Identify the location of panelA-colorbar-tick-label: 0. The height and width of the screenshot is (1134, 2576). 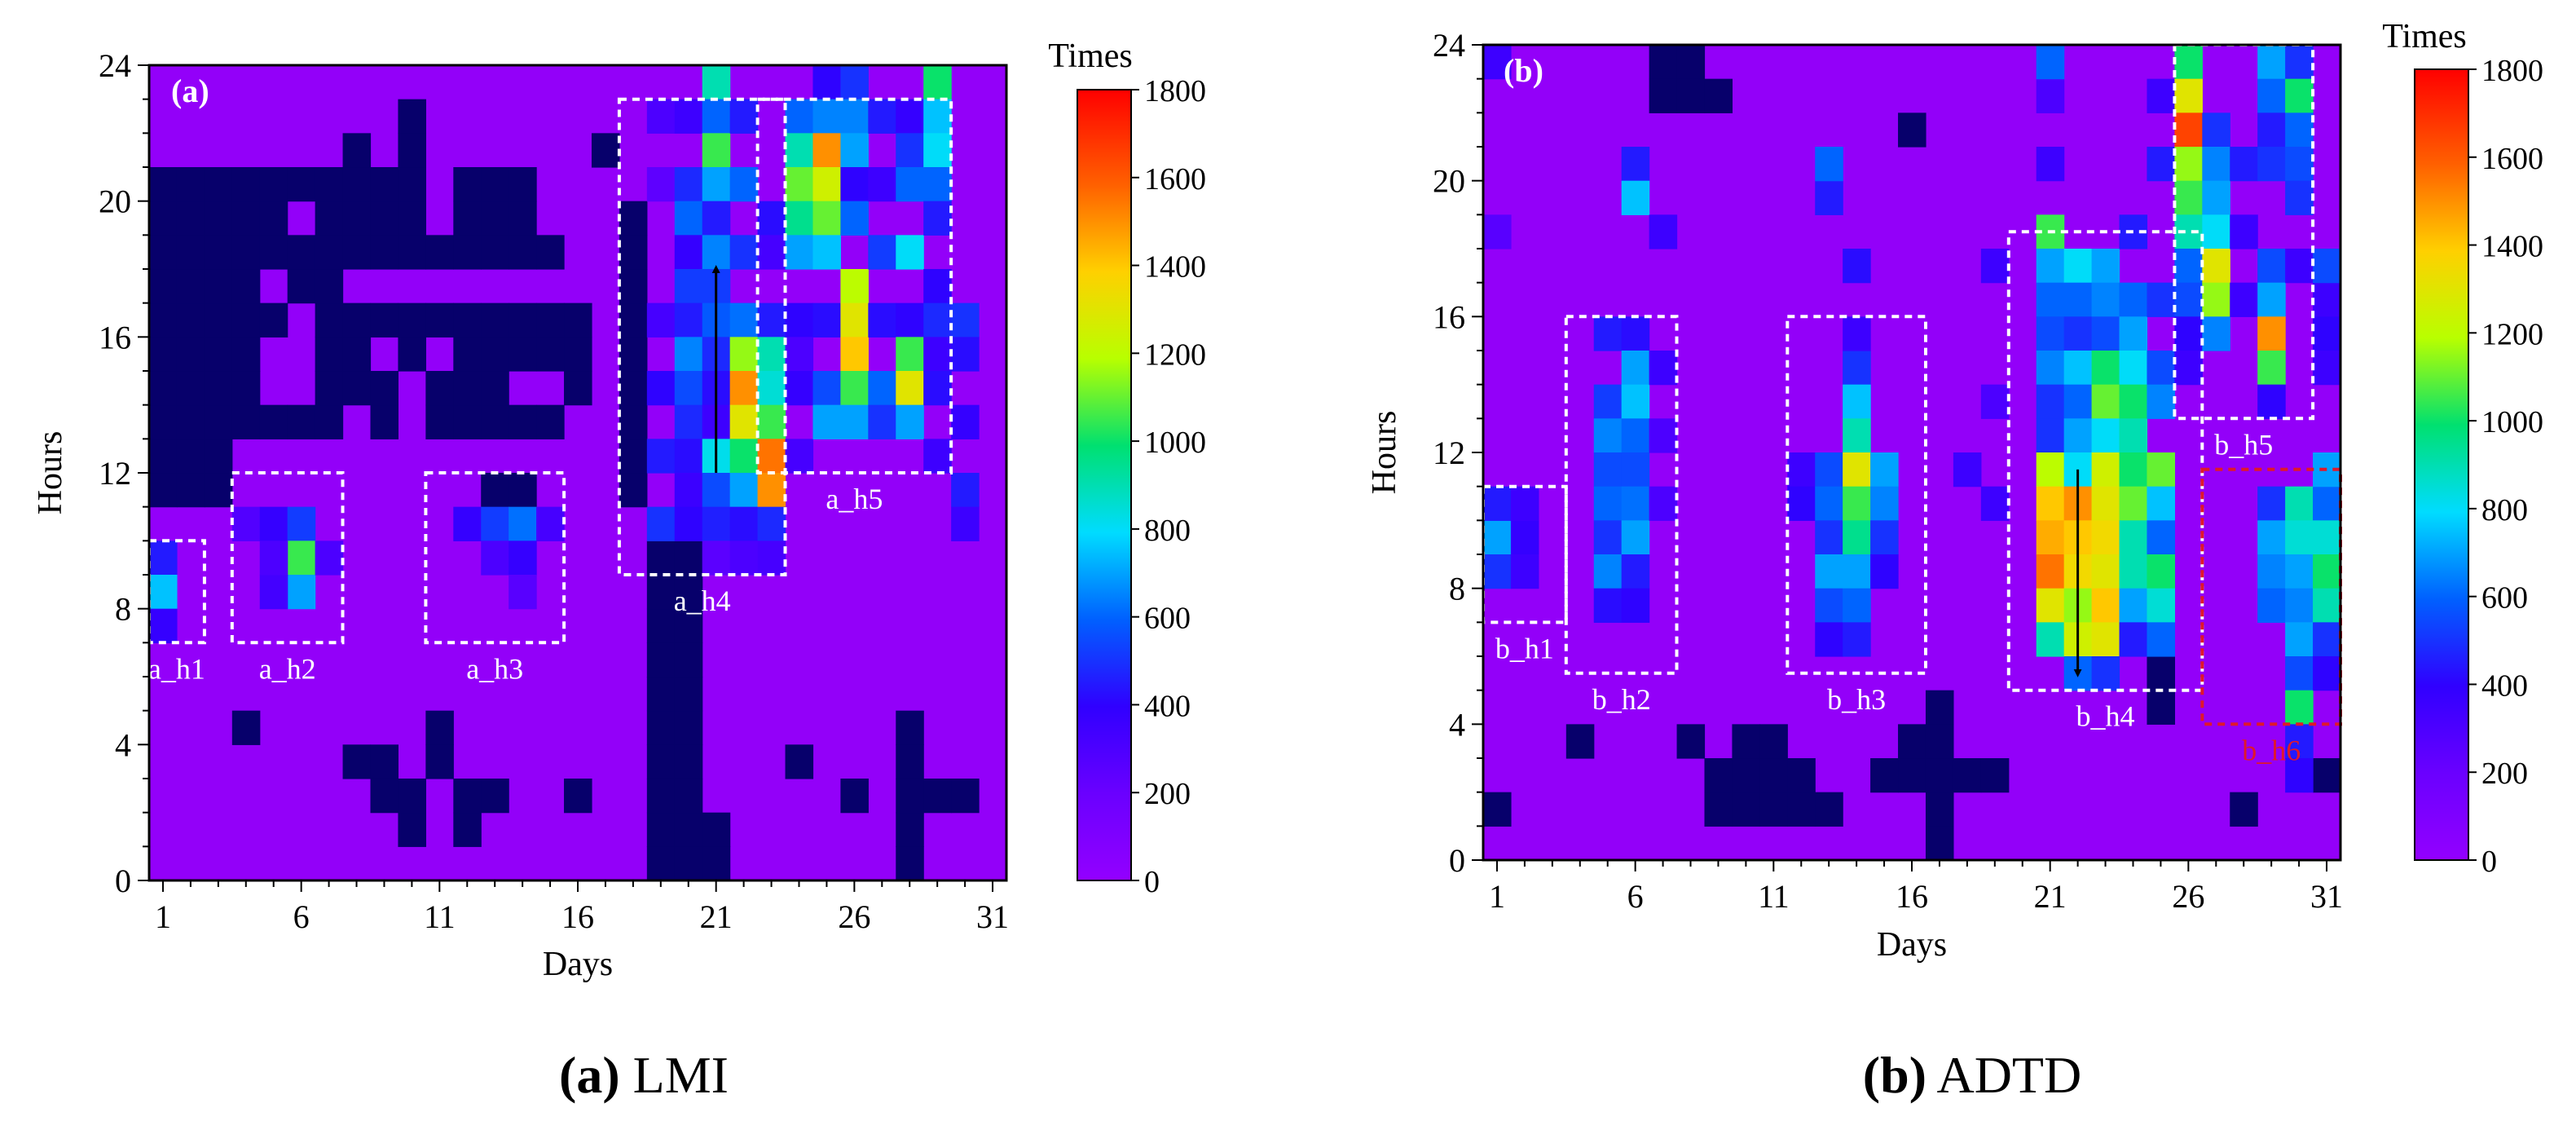
(1152, 882).